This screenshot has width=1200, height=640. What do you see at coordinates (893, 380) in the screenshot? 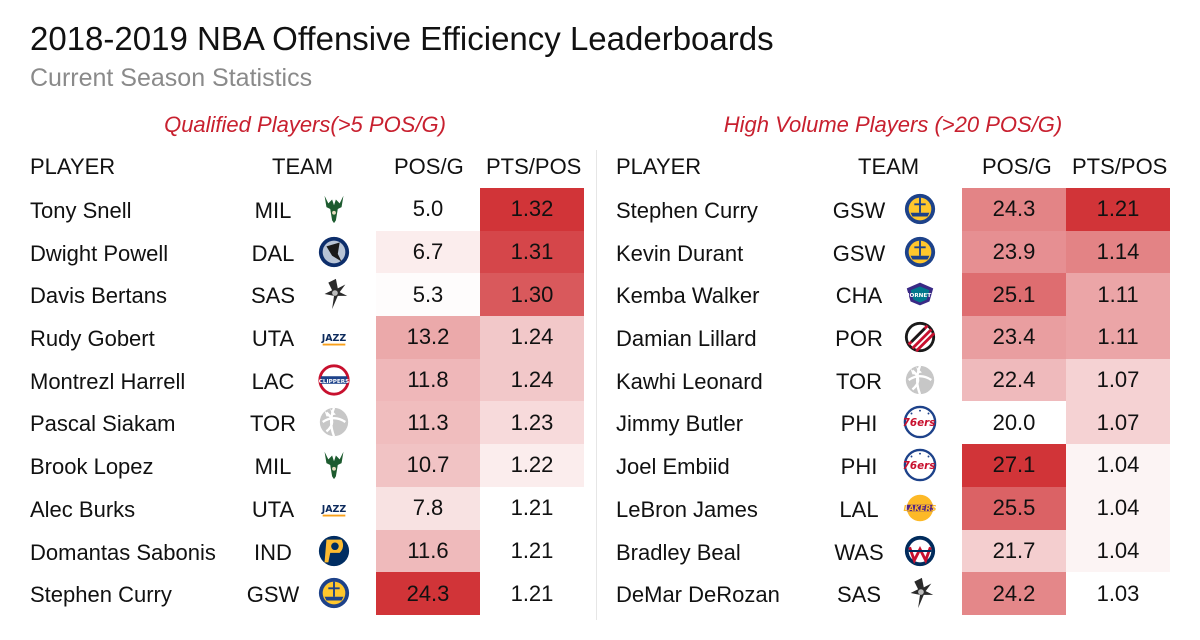
I see `table-row: Kawhi Leonard TOR 22.4 1.07` at bounding box center [893, 380].